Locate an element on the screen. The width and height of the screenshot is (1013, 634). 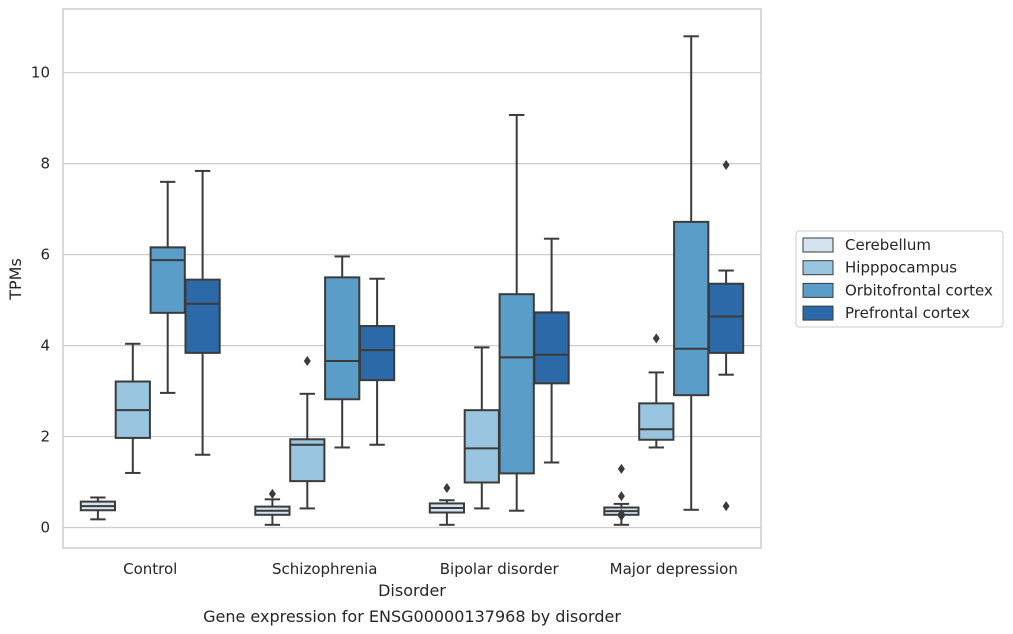
x-axis-label: Disorder is located at coordinates (412, 590).